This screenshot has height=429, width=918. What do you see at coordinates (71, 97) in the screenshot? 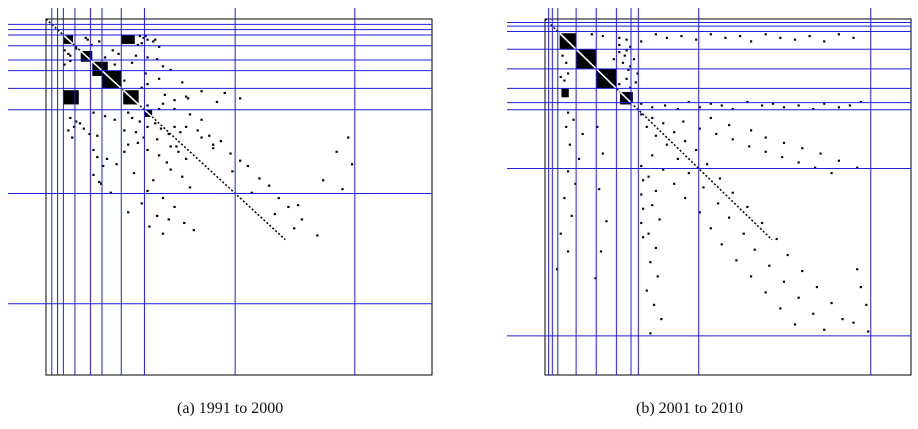
I see `dense-block` at bounding box center [71, 97].